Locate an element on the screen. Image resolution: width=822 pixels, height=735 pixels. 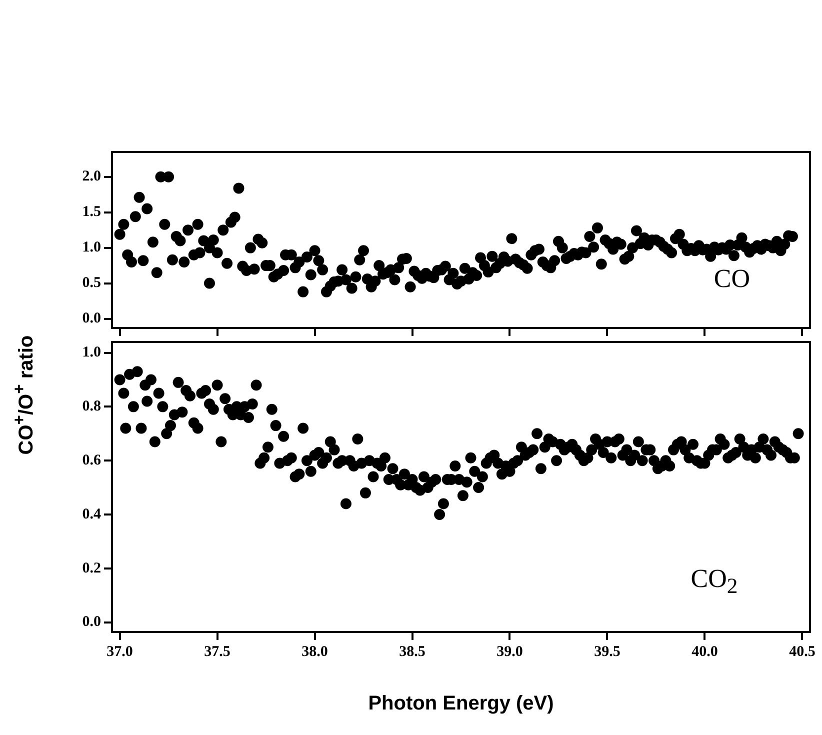
y-tick-label: 0.5 is located at coordinates (91, 283).